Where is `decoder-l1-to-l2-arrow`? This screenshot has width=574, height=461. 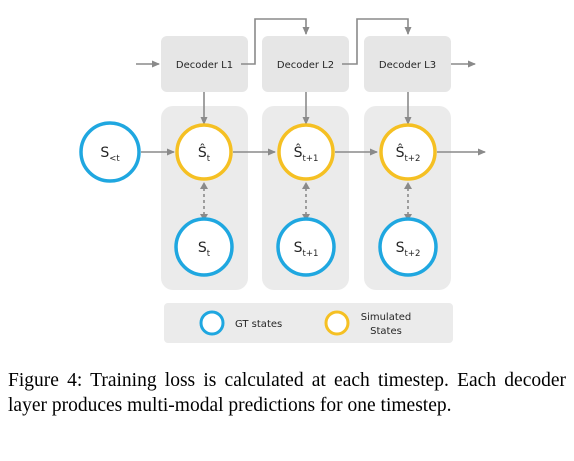
decoder-l1-to-l2-arrow is located at coordinates (275, 41).